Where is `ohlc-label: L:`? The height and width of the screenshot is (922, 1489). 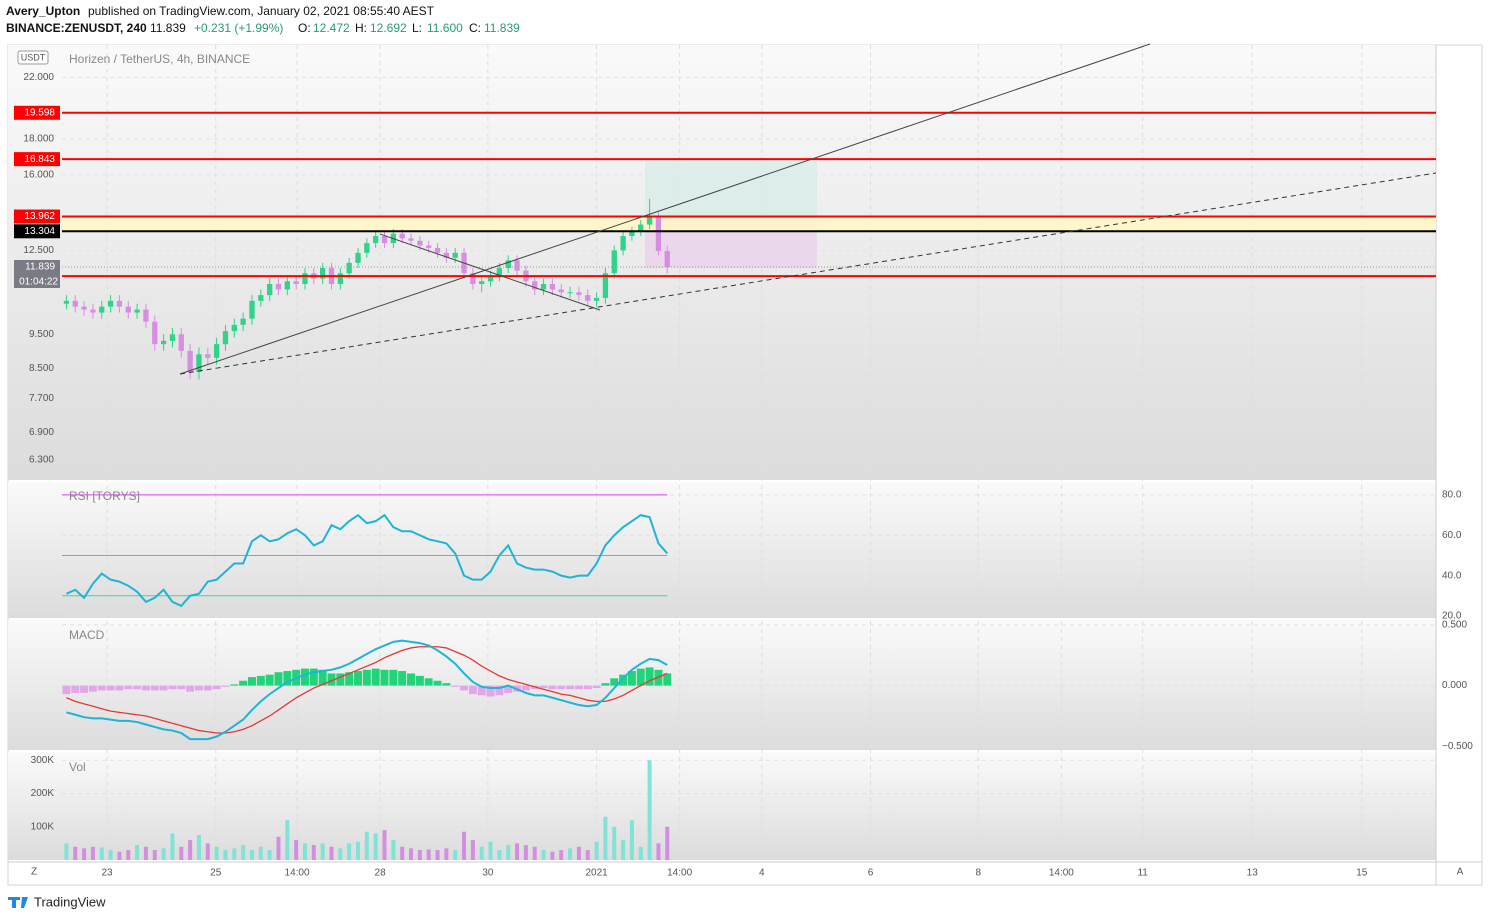 ohlc-label: L: is located at coordinates (417, 28).